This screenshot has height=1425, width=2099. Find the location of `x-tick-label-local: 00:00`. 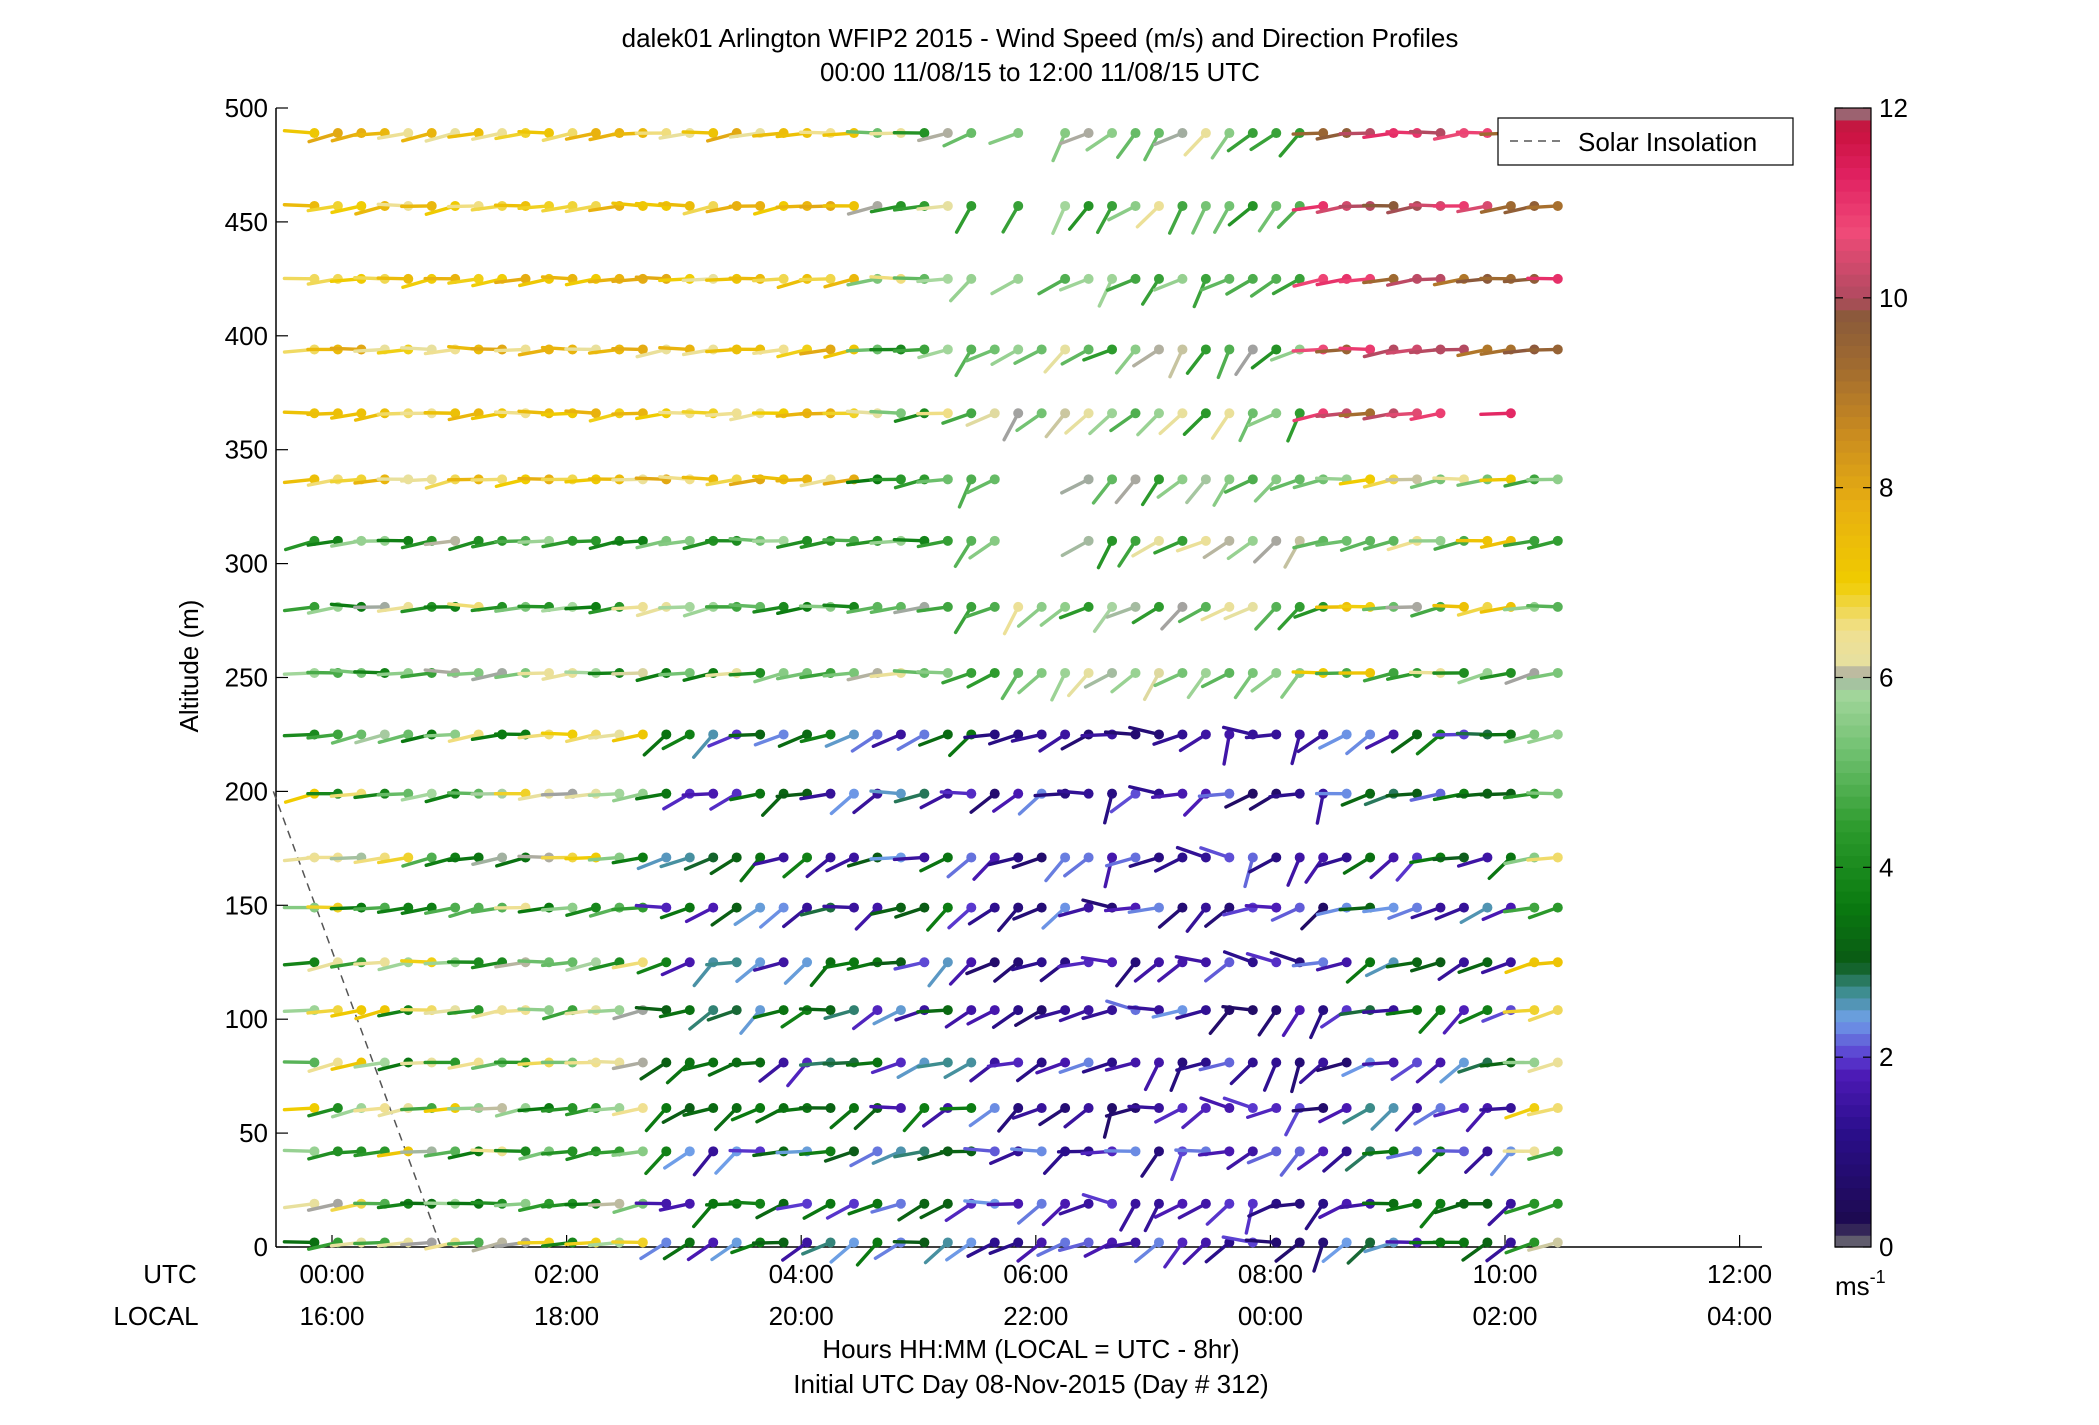

x-tick-label-local: 00:00 is located at coordinates (1270, 1316).